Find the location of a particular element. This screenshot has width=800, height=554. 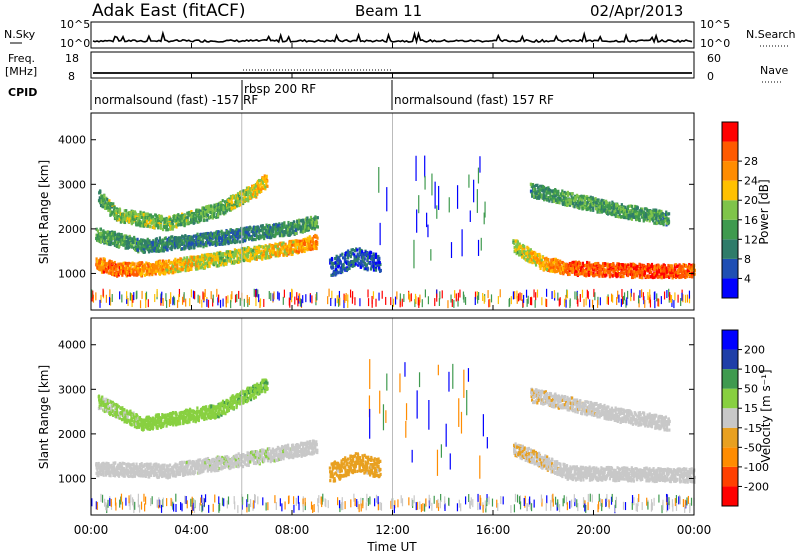

noise-tick-left-top: 10^5 is located at coordinates (75, 24).